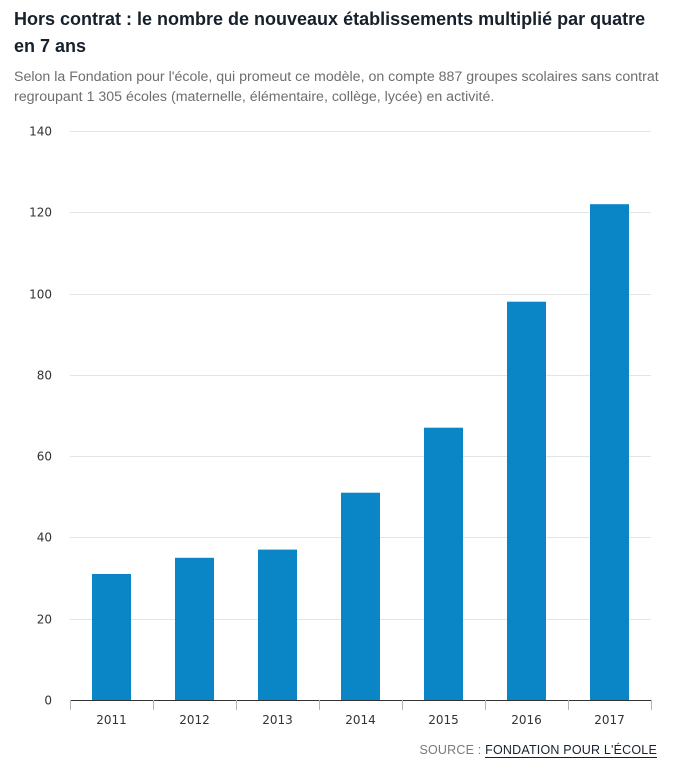 The width and height of the screenshot is (674, 766). I want to click on bar-2012, so click(194, 629).